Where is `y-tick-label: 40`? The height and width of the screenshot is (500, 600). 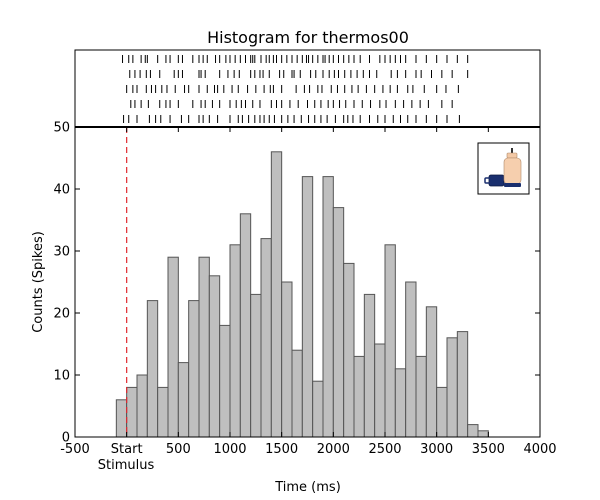
y-tick-label: 40 is located at coordinates (61, 190).